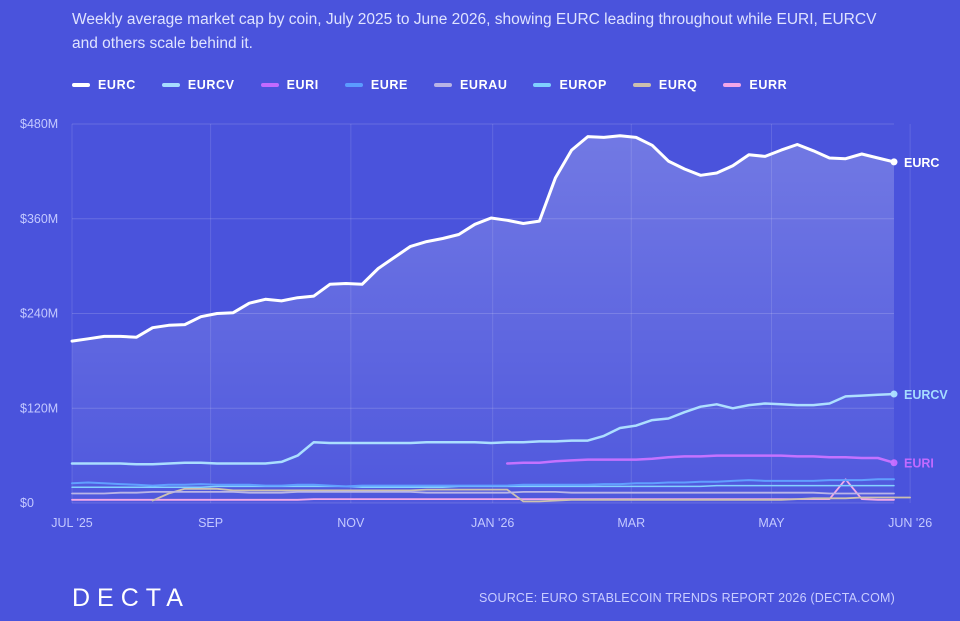  I want to click on series-end-label-eurcv: EURCV, so click(926, 395).